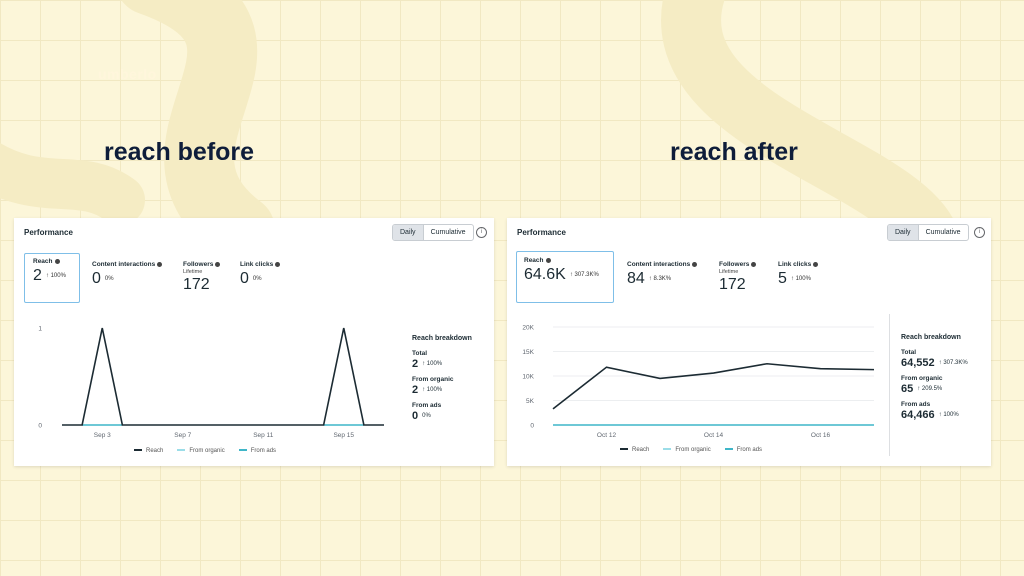 The image size is (1024, 576). What do you see at coordinates (102, 435) in the screenshot?
I see `x-tick-label: Sep 3` at bounding box center [102, 435].